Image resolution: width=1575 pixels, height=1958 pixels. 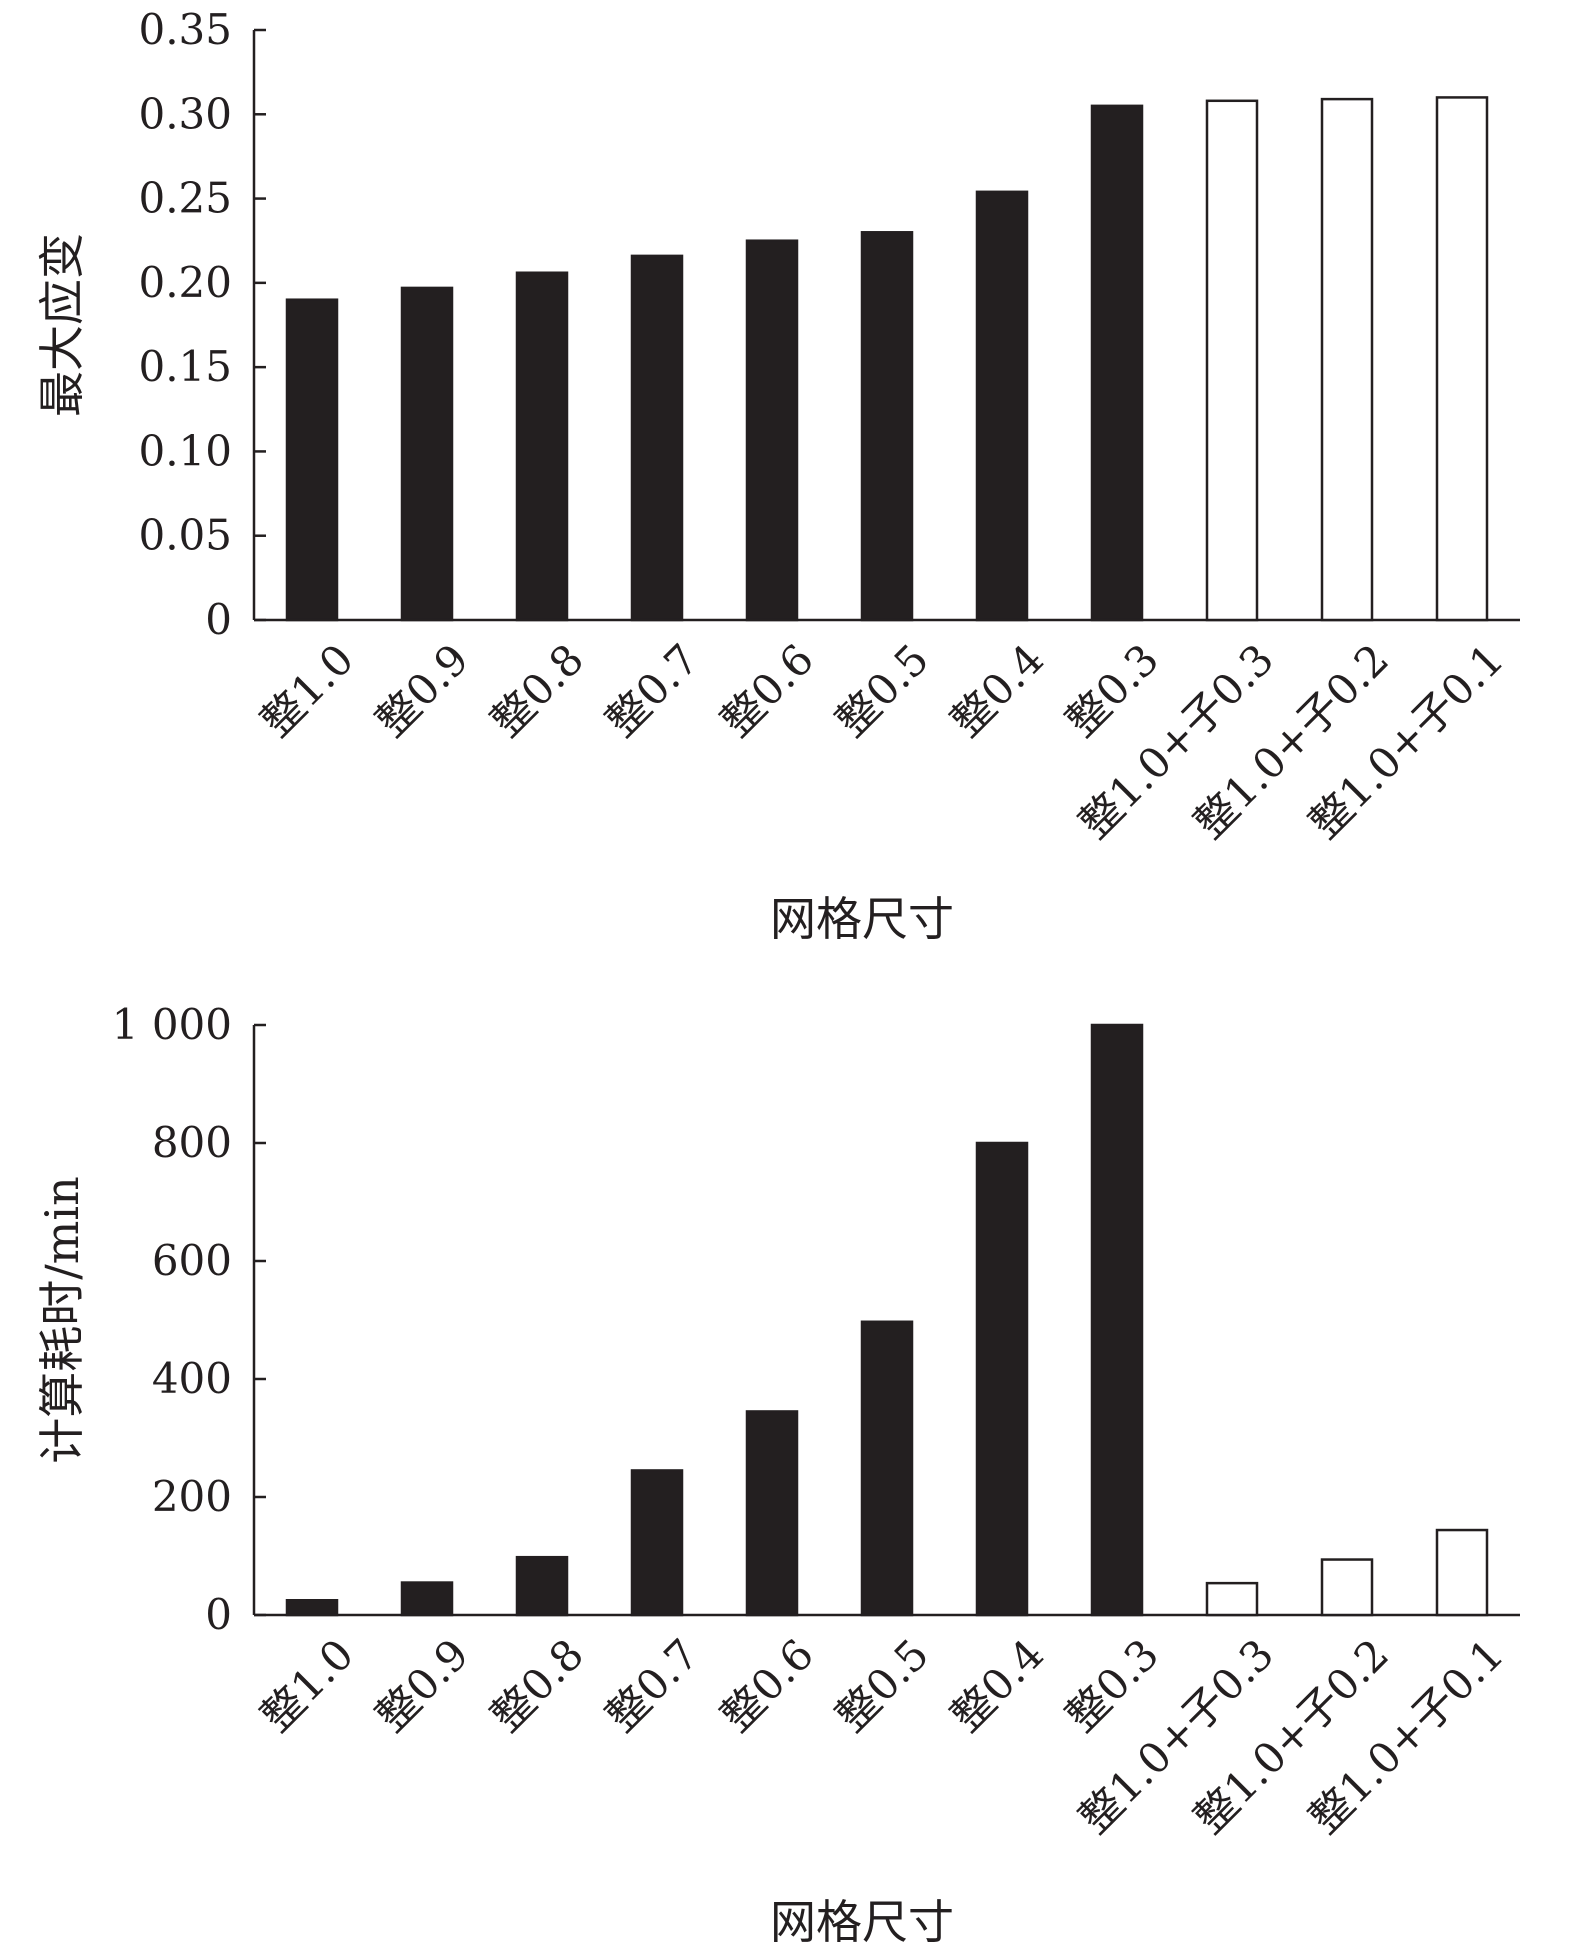 I want to click on y-tick-label: 0.15, so click(x=185, y=366).